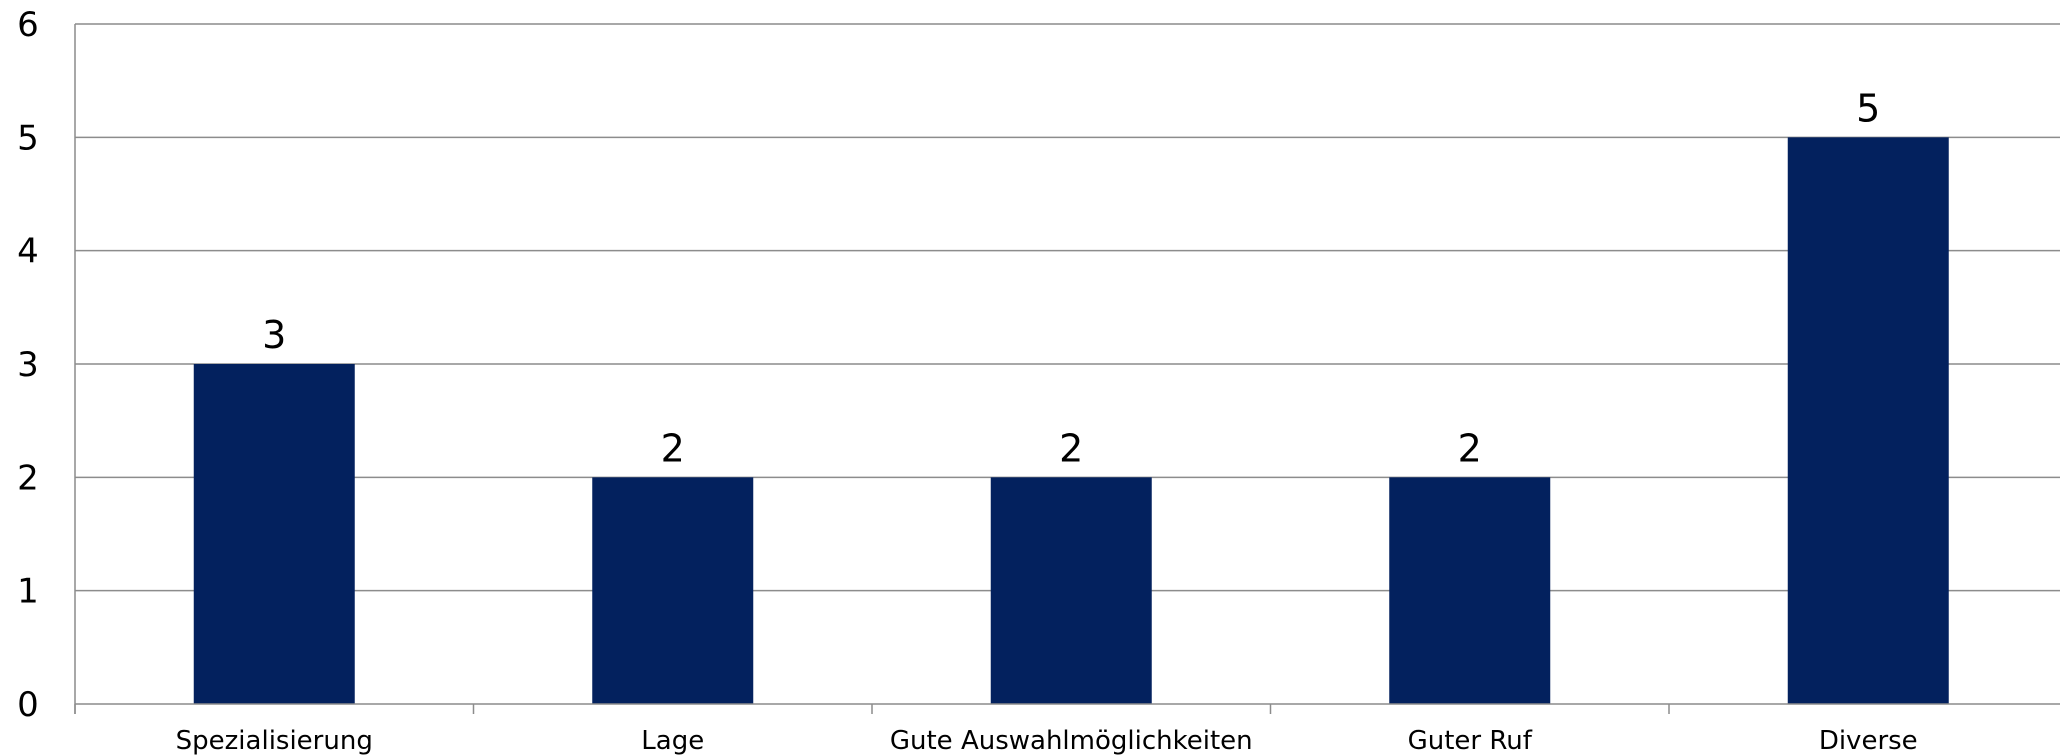 The width and height of the screenshot is (2060, 755). What do you see at coordinates (28, 252) in the screenshot?
I see `y-tick-label: 4` at bounding box center [28, 252].